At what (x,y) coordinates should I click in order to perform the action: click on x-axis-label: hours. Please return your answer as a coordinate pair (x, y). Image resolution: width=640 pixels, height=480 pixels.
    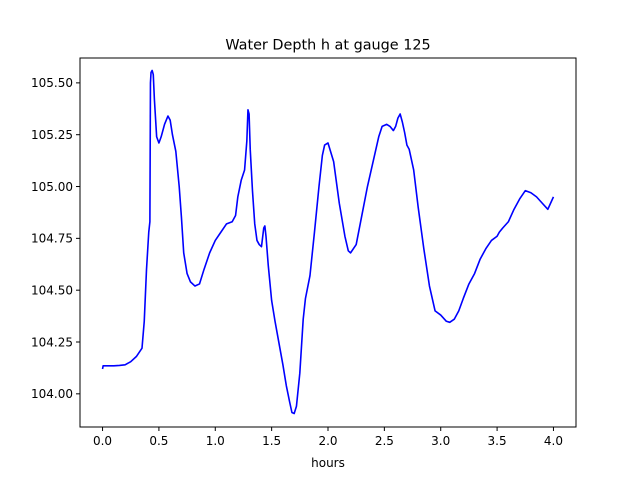
    Looking at the image, I should click on (328, 463).